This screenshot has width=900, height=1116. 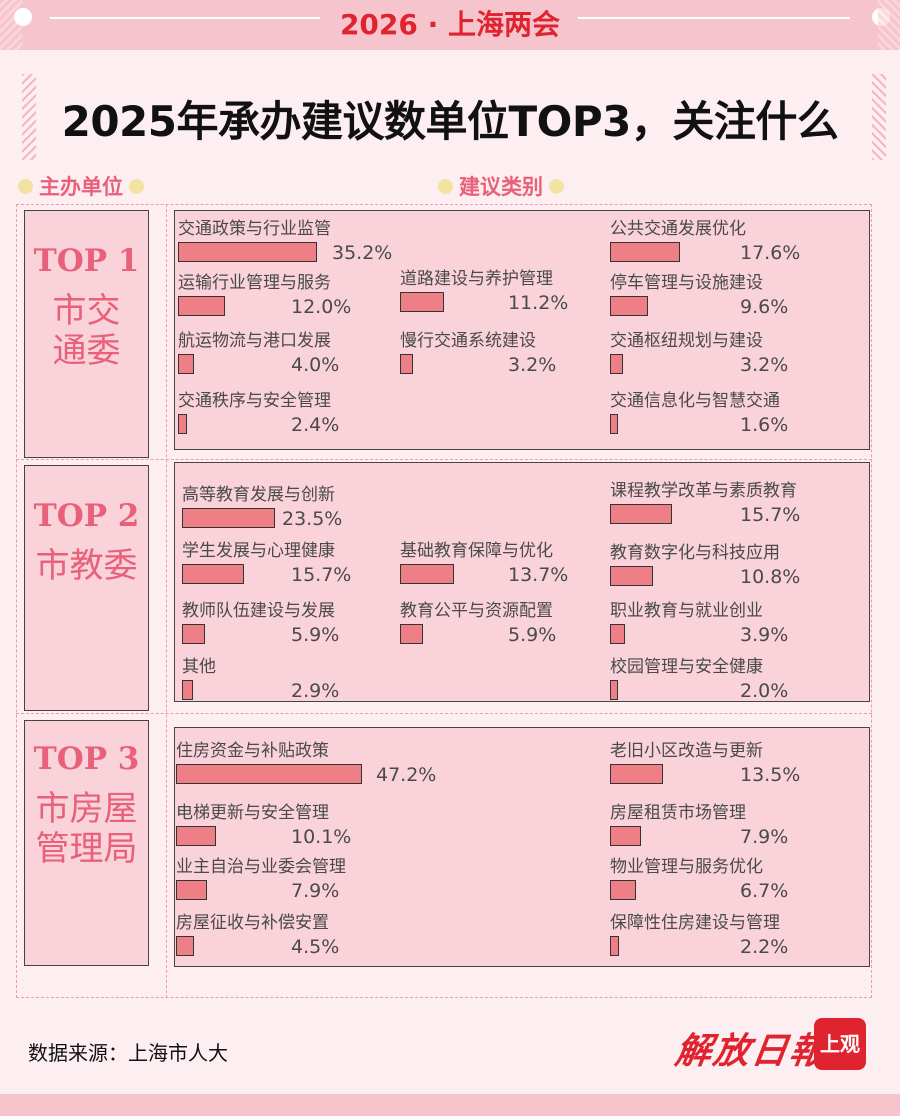 I want to click on bar-value-label: 13.5%, so click(x=770, y=775).